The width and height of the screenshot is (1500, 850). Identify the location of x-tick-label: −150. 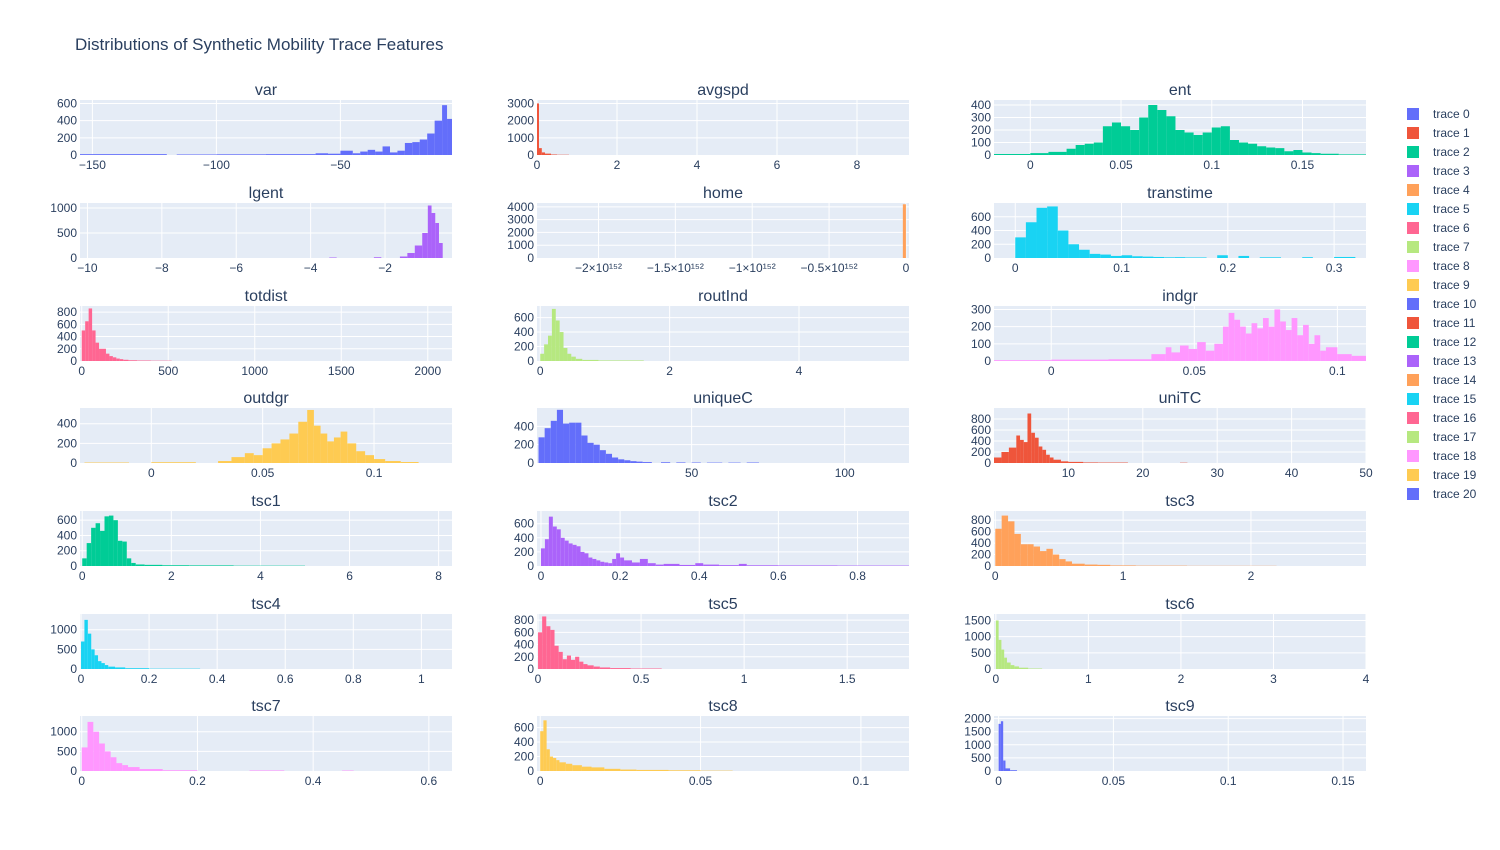
(92, 165).